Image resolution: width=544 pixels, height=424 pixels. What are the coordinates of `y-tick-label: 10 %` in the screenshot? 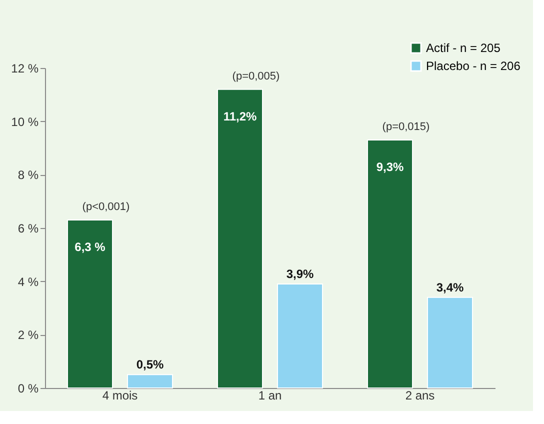 It's located at (25, 121).